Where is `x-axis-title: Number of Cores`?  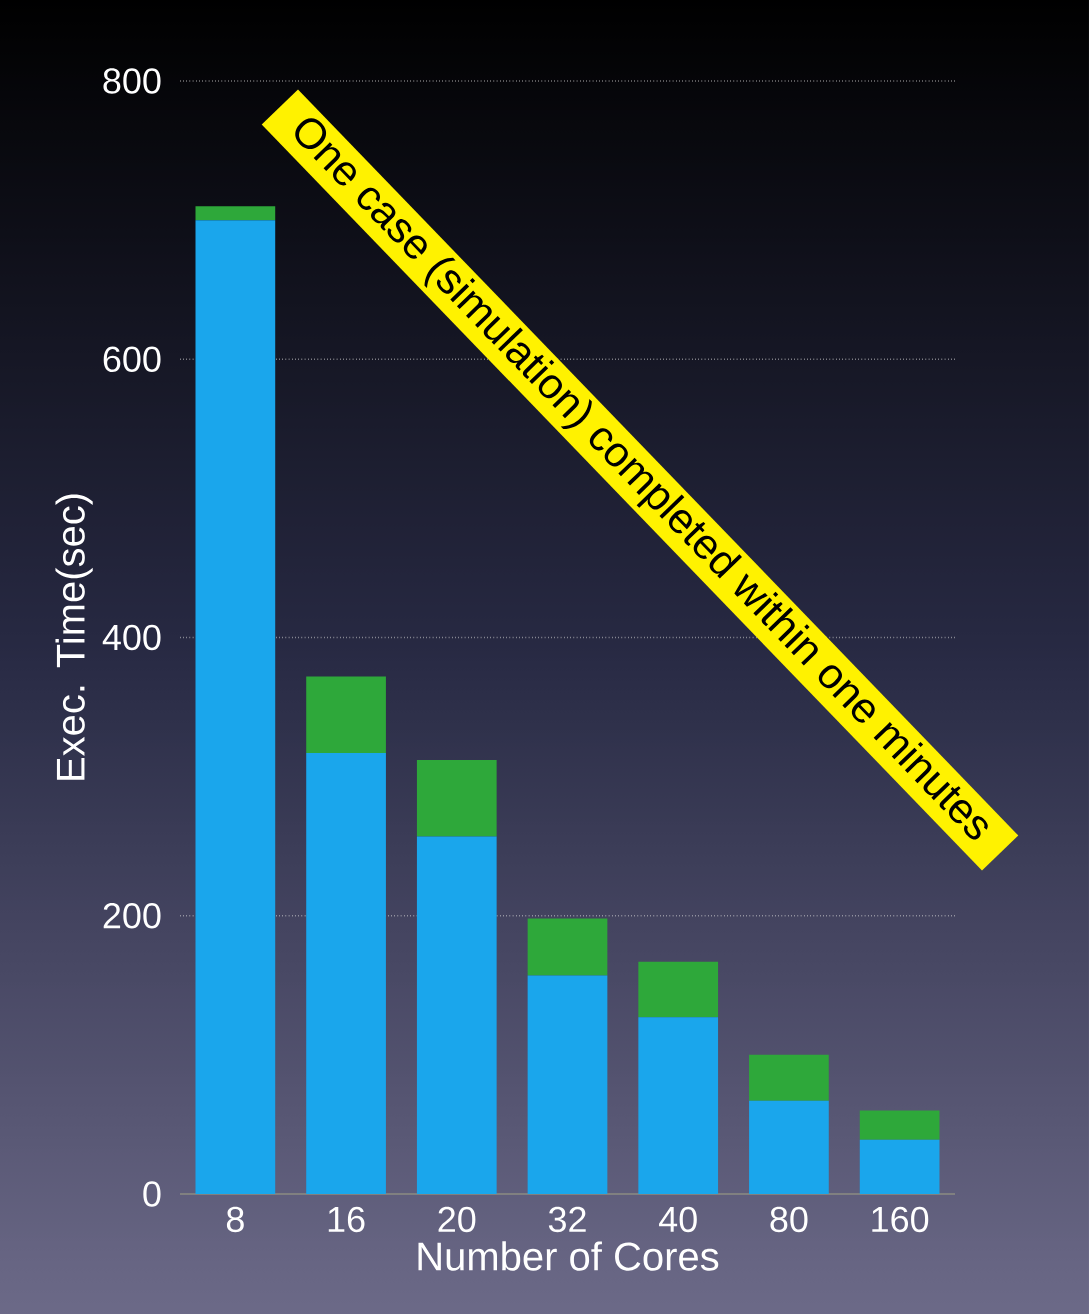
x-axis-title: Number of Cores is located at coordinates (568, 1256).